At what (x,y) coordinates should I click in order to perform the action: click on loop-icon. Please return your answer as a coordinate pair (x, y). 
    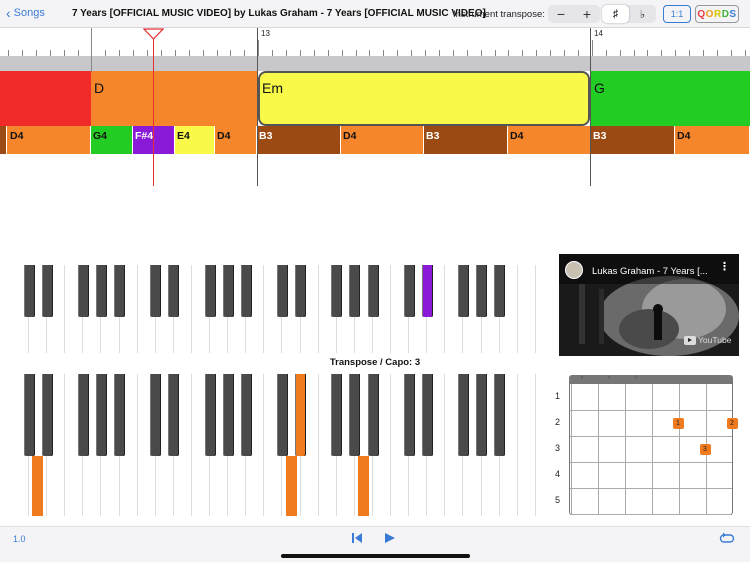
    Looking at the image, I should click on (727, 538).